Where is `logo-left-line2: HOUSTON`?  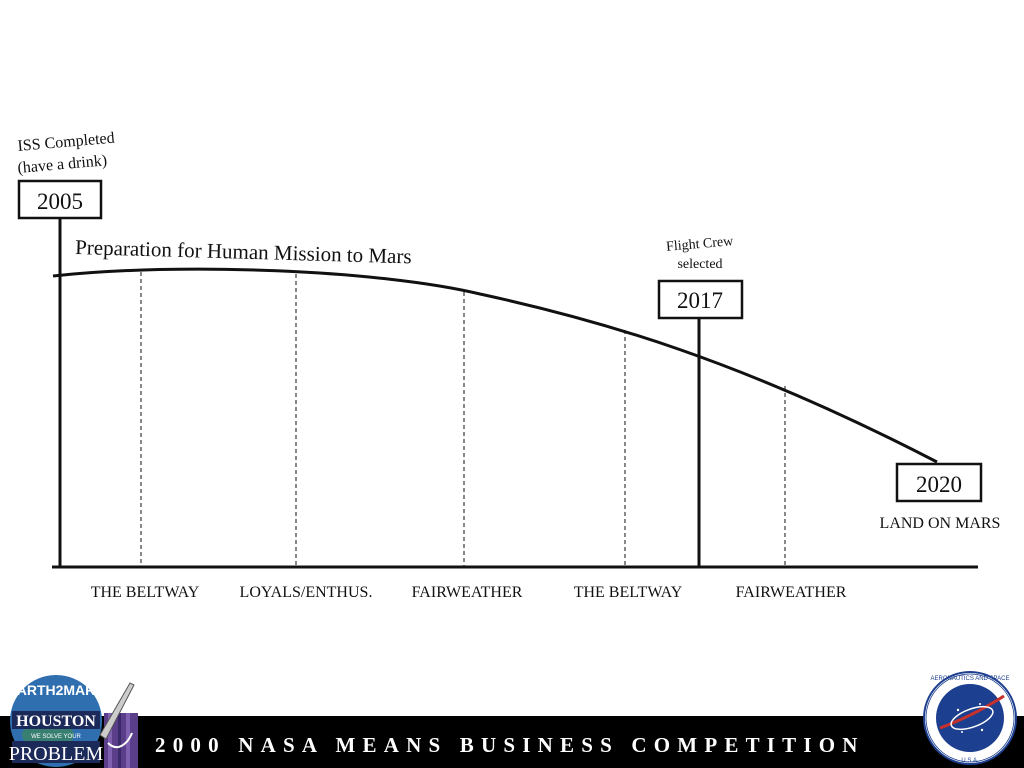 logo-left-line2: HOUSTON is located at coordinates (56, 721).